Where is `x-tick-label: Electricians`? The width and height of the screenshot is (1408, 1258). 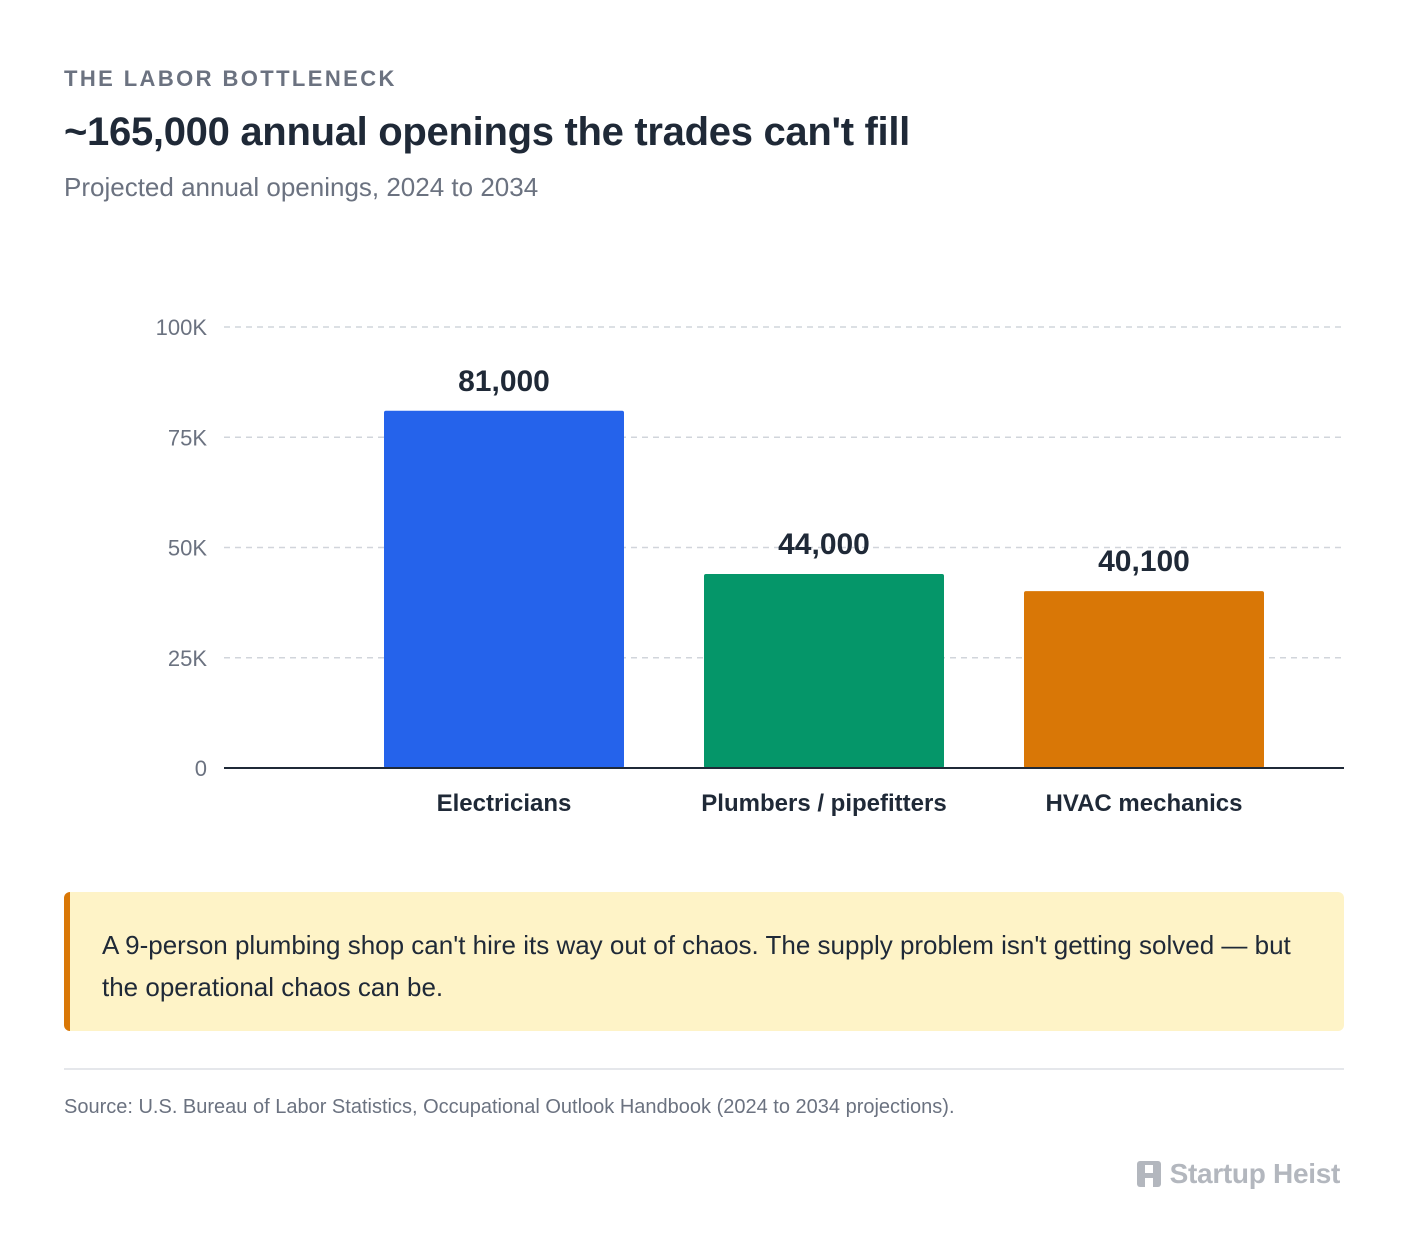 x-tick-label: Electricians is located at coordinates (504, 803).